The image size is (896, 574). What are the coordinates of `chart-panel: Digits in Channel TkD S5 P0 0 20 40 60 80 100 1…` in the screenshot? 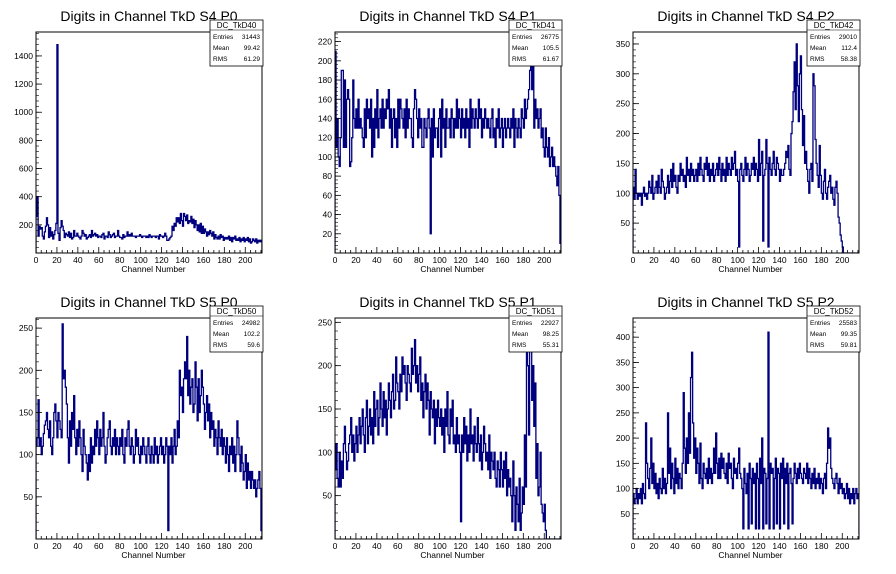 It's located at (141, 427).